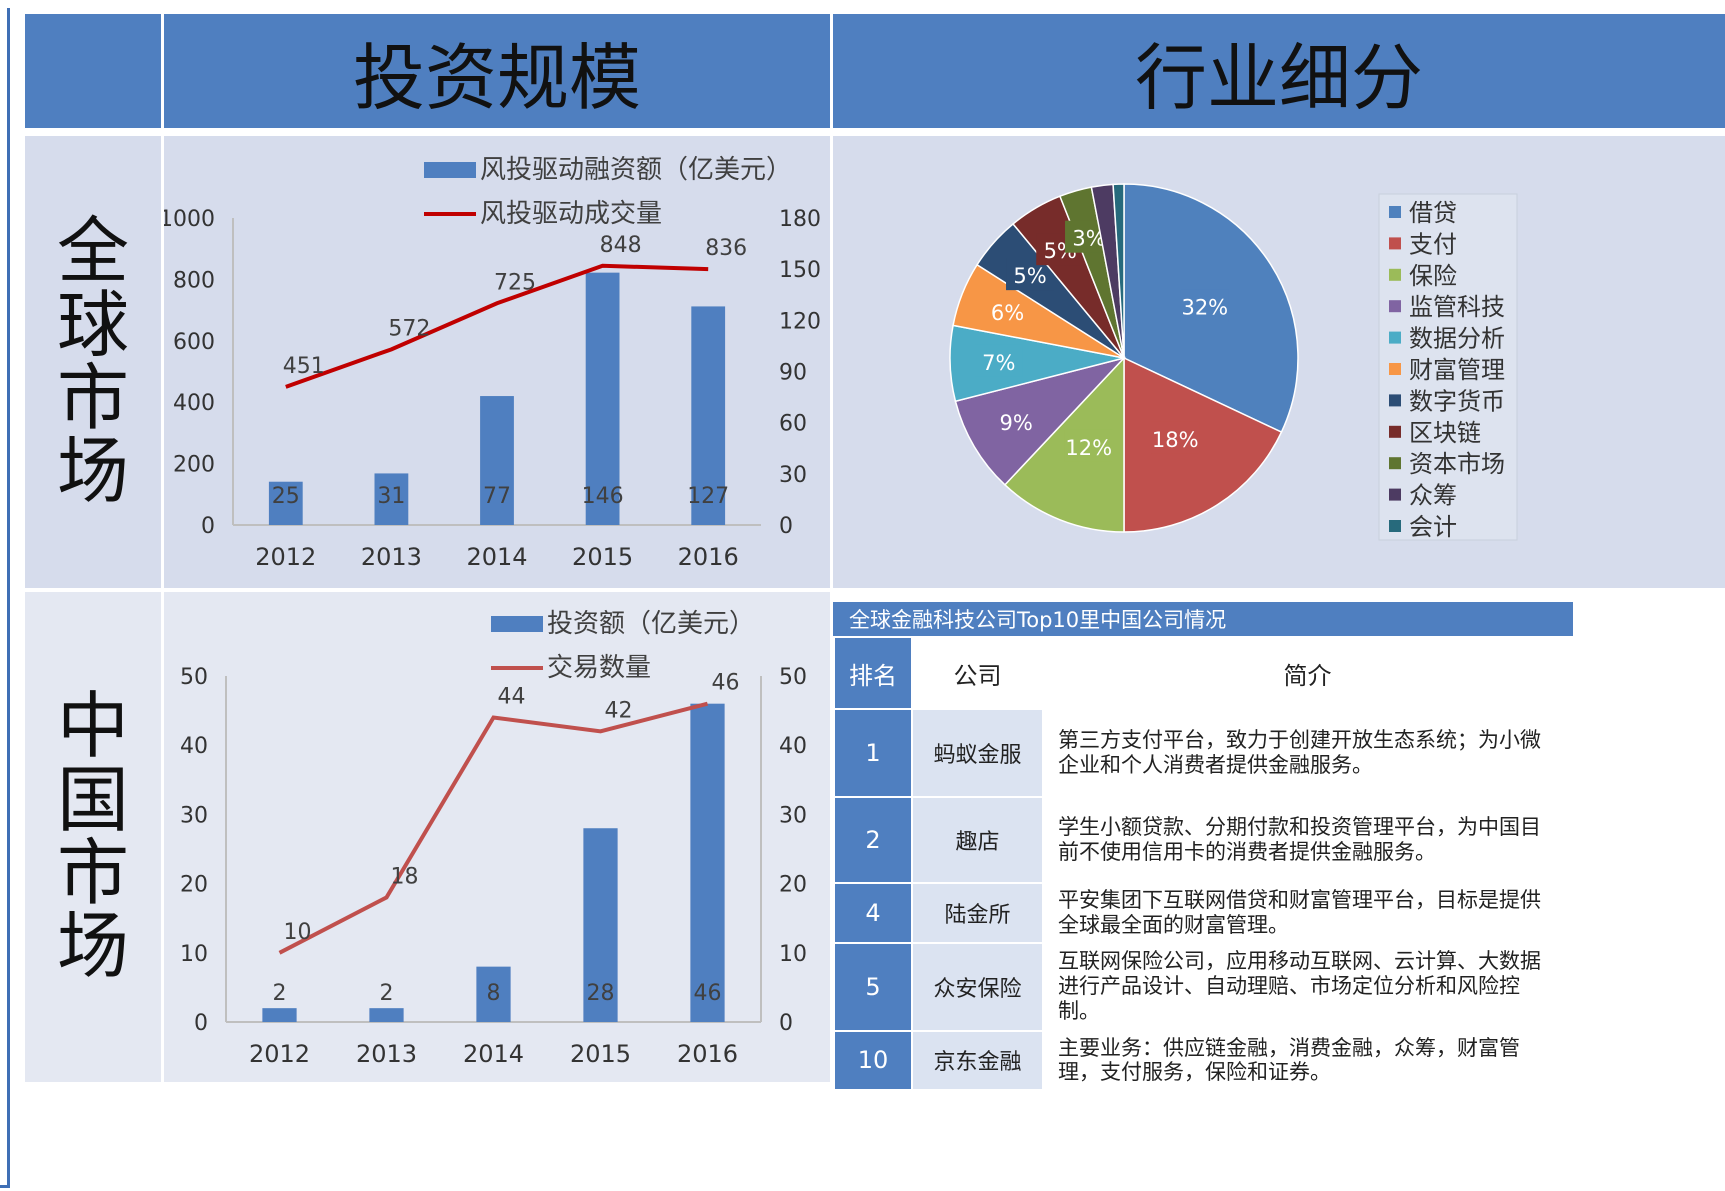 Image resolution: width=1725 pixels, height=1191 pixels. I want to click on y-tick-right: 50, so click(793, 677).